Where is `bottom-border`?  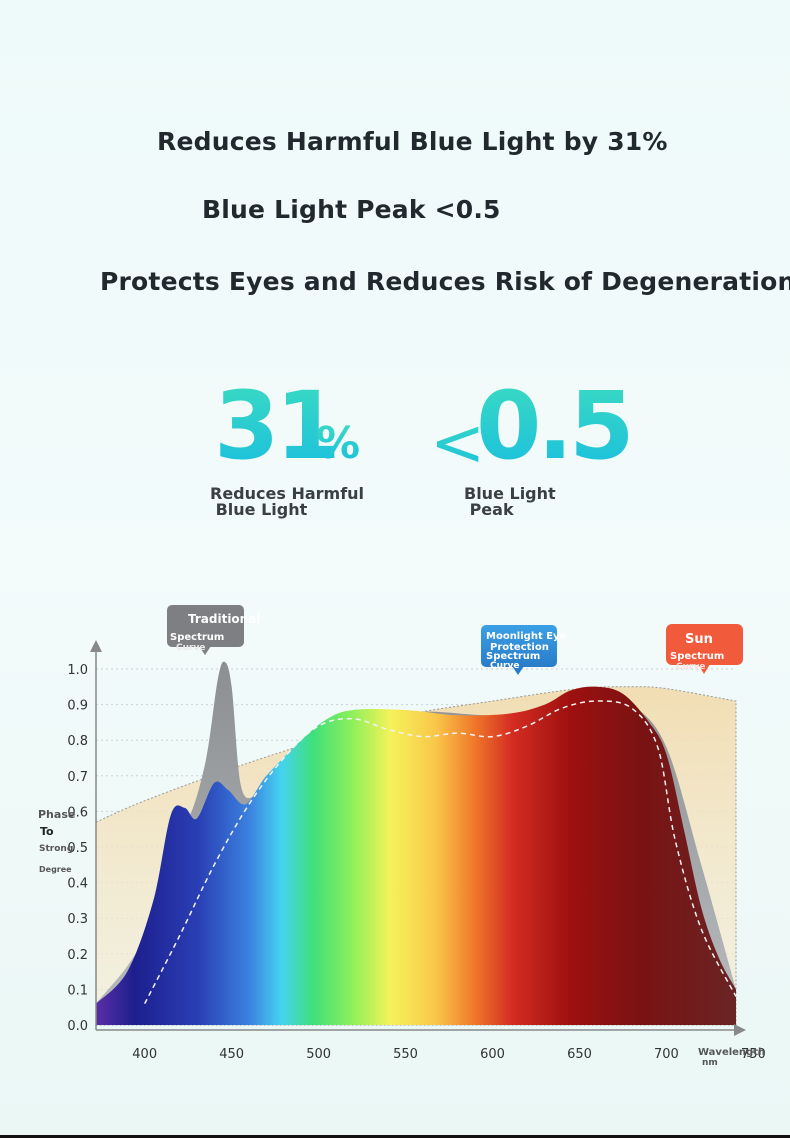 bottom-border is located at coordinates (395, 1136).